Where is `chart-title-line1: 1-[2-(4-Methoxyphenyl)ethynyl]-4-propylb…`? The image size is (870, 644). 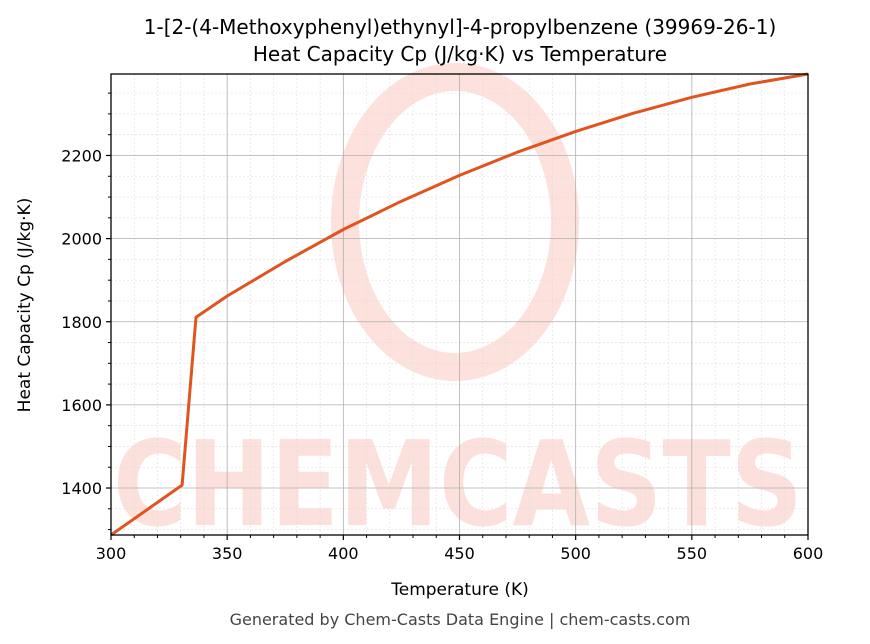
chart-title-line1: 1-[2-(4-Methoxyphenyl)ethynyl]-4-propylb… is located at coordinates (460, 27).